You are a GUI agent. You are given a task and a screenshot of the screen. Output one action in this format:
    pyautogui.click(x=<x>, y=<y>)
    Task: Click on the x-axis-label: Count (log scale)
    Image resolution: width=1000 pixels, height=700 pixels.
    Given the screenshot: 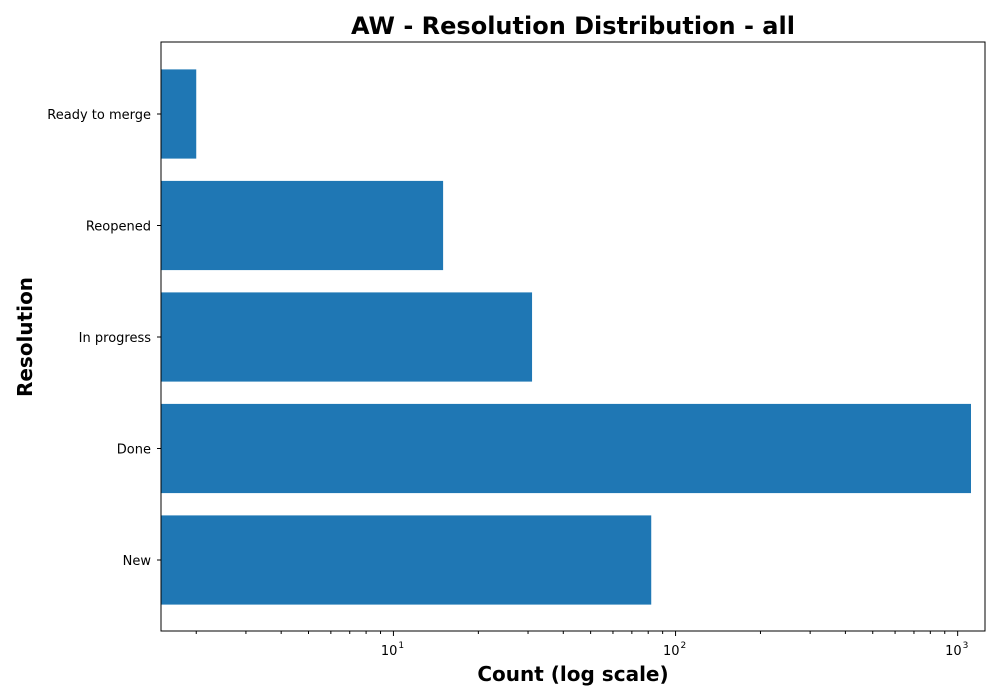 What is the action you would take?
    pyautogui.click(x=572, y=674)
    